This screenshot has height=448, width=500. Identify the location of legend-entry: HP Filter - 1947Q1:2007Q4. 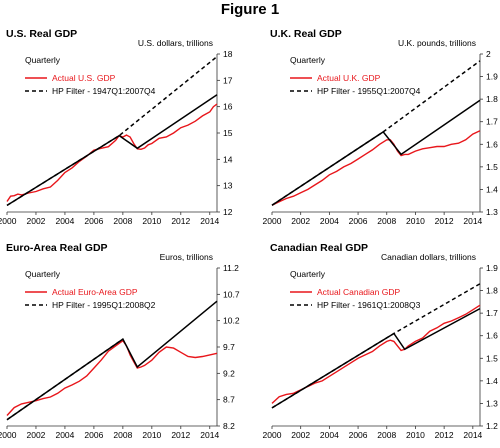
(104, 91).